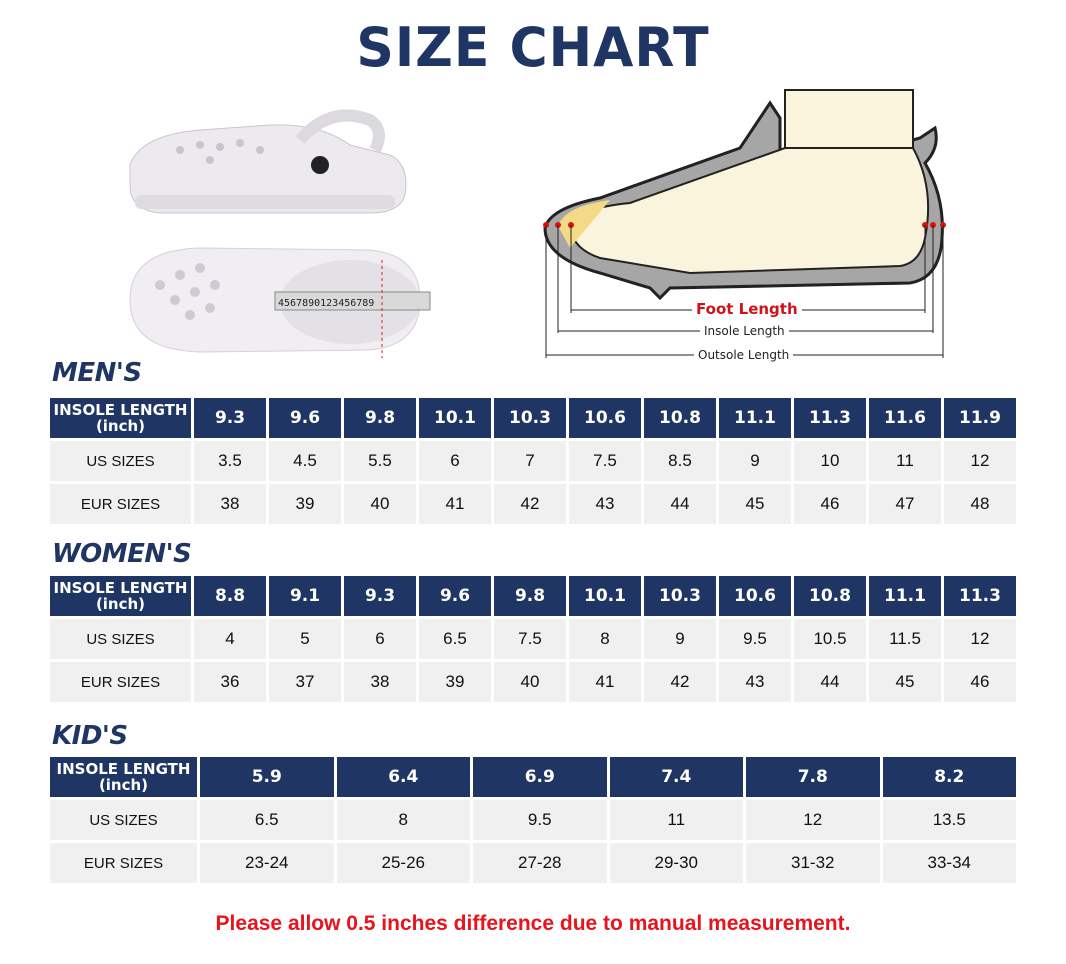 This screenshot has height=964, width=1066. I want to click on page-title: SIZE CHART, so click(533, 48).